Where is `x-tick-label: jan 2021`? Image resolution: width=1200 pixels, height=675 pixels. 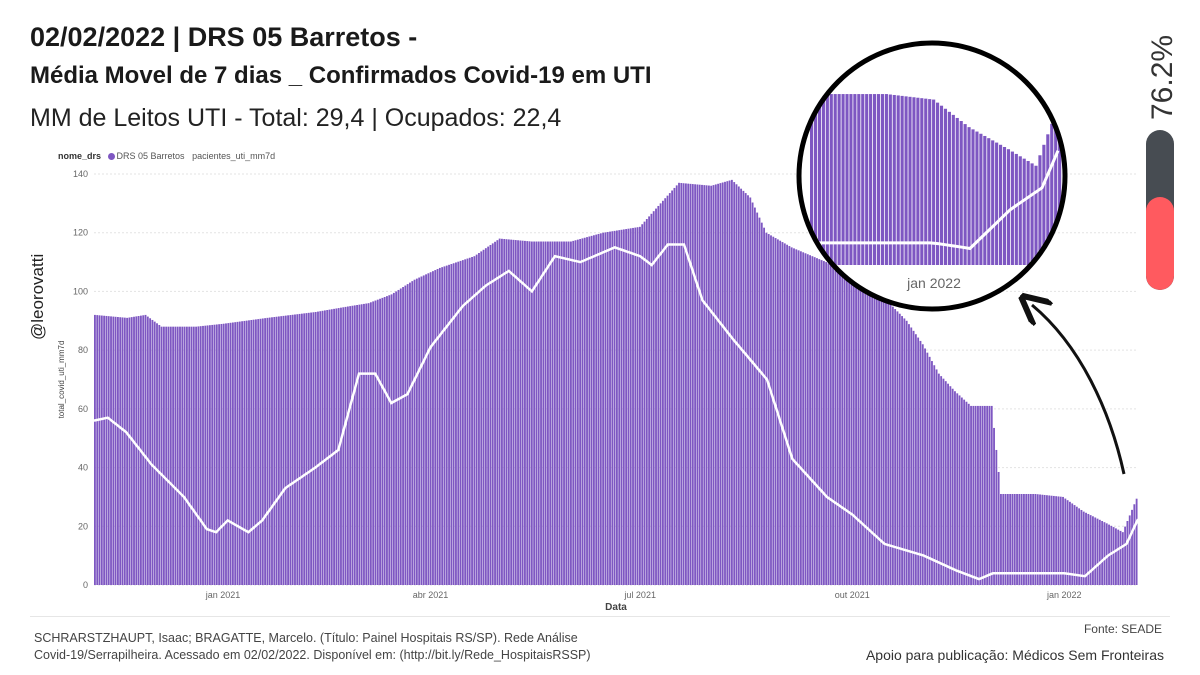 x-tick-label: jan 2021 is located at coordinates (223, 595).